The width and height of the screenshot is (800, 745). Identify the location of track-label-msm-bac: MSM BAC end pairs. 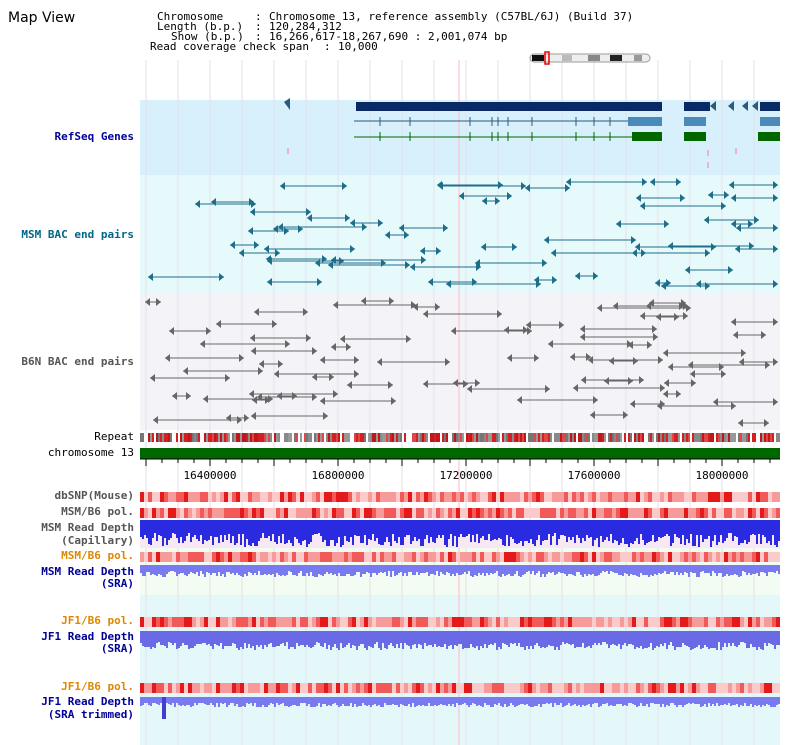
(77, 234).